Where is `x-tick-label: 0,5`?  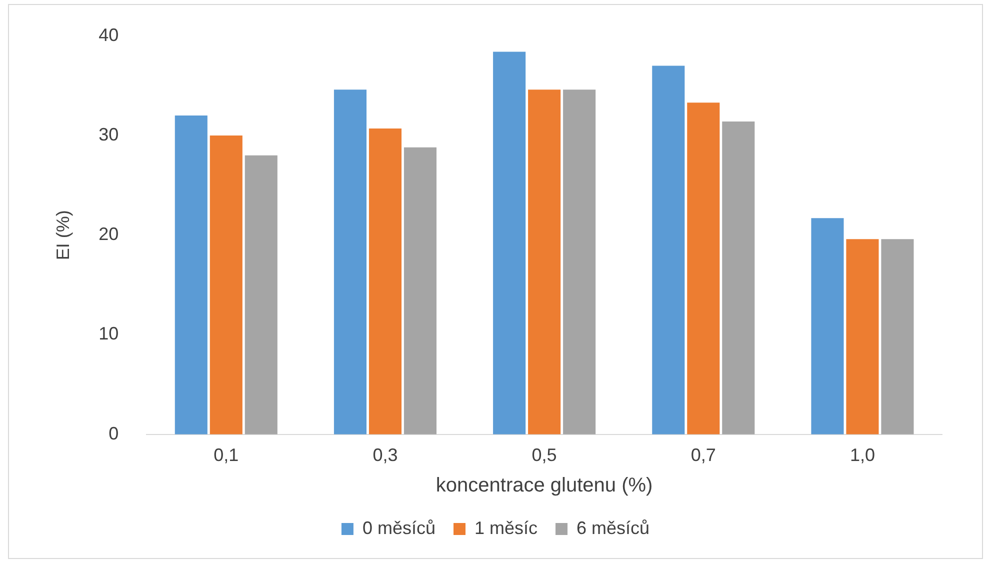
x-tick-label: 0,5 is located at coordinates (544, 455).